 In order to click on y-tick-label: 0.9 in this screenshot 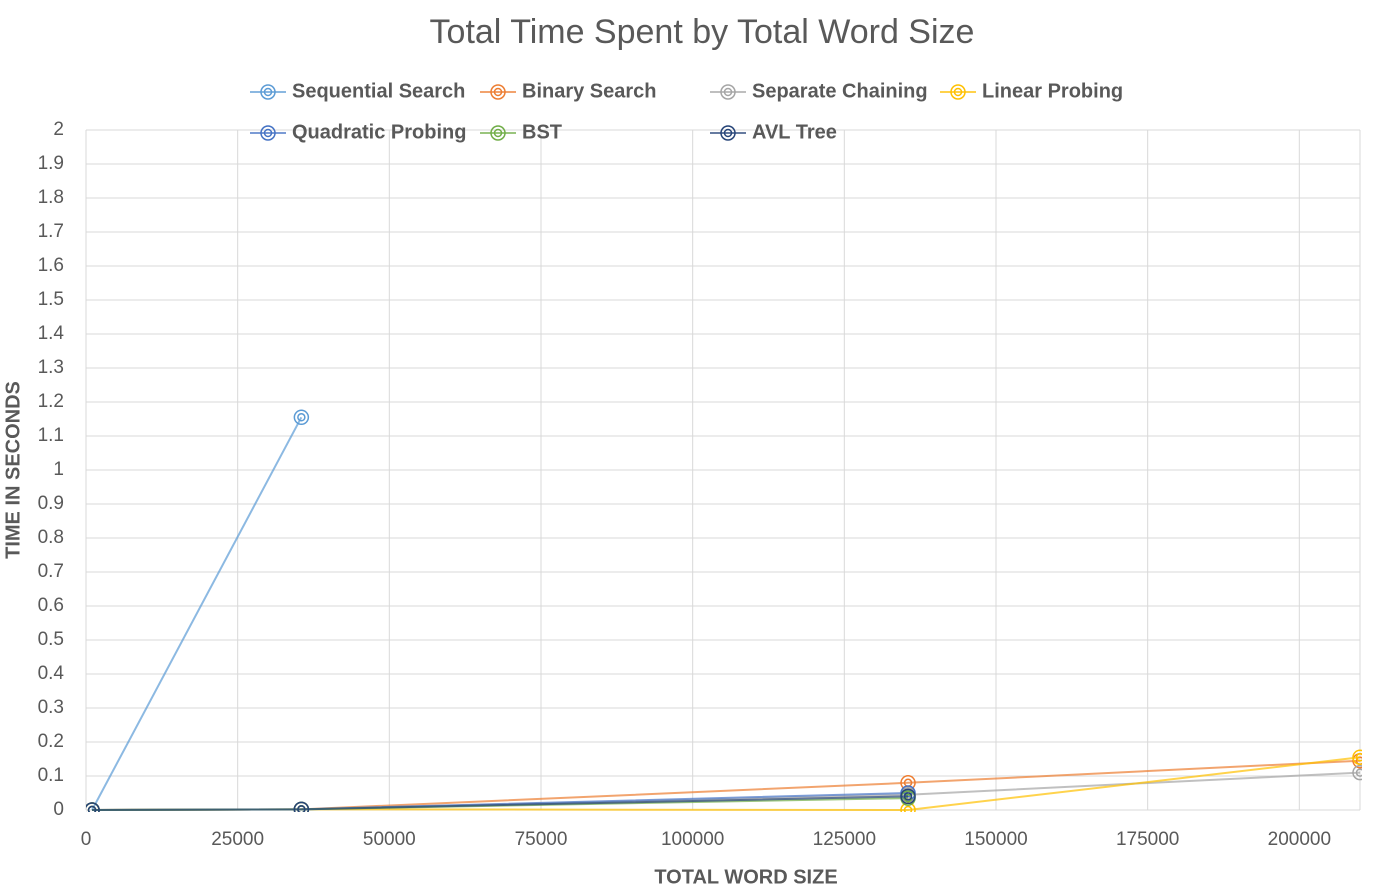, I will do `click(51, 503)`.